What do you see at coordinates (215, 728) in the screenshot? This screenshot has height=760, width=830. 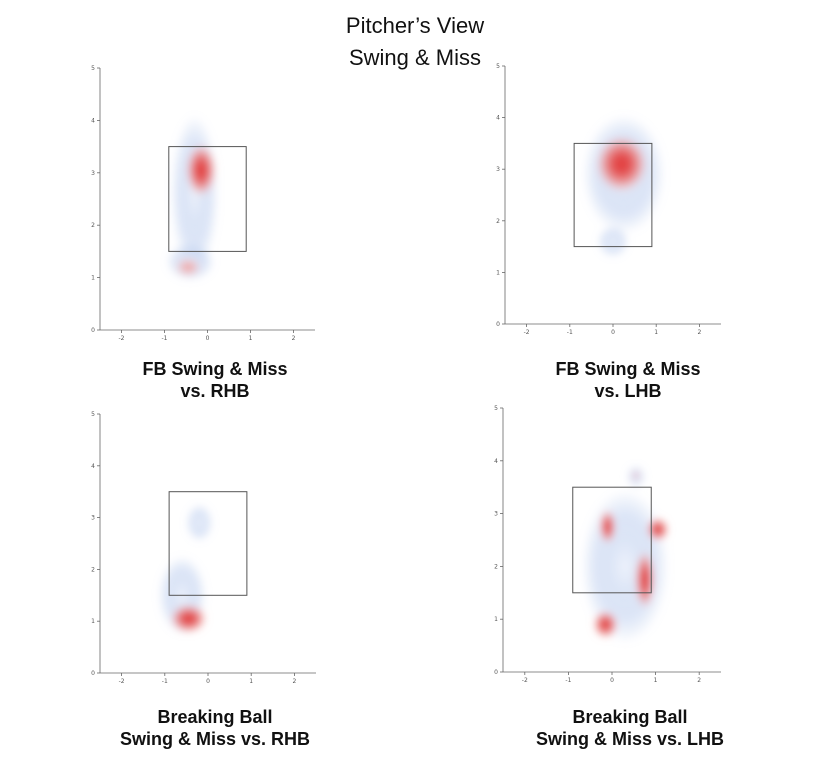 I see `chart-caption-bb-rhb: Breaking Ball Swing & Miss vs. RHB` at bounding box center [215, 728].